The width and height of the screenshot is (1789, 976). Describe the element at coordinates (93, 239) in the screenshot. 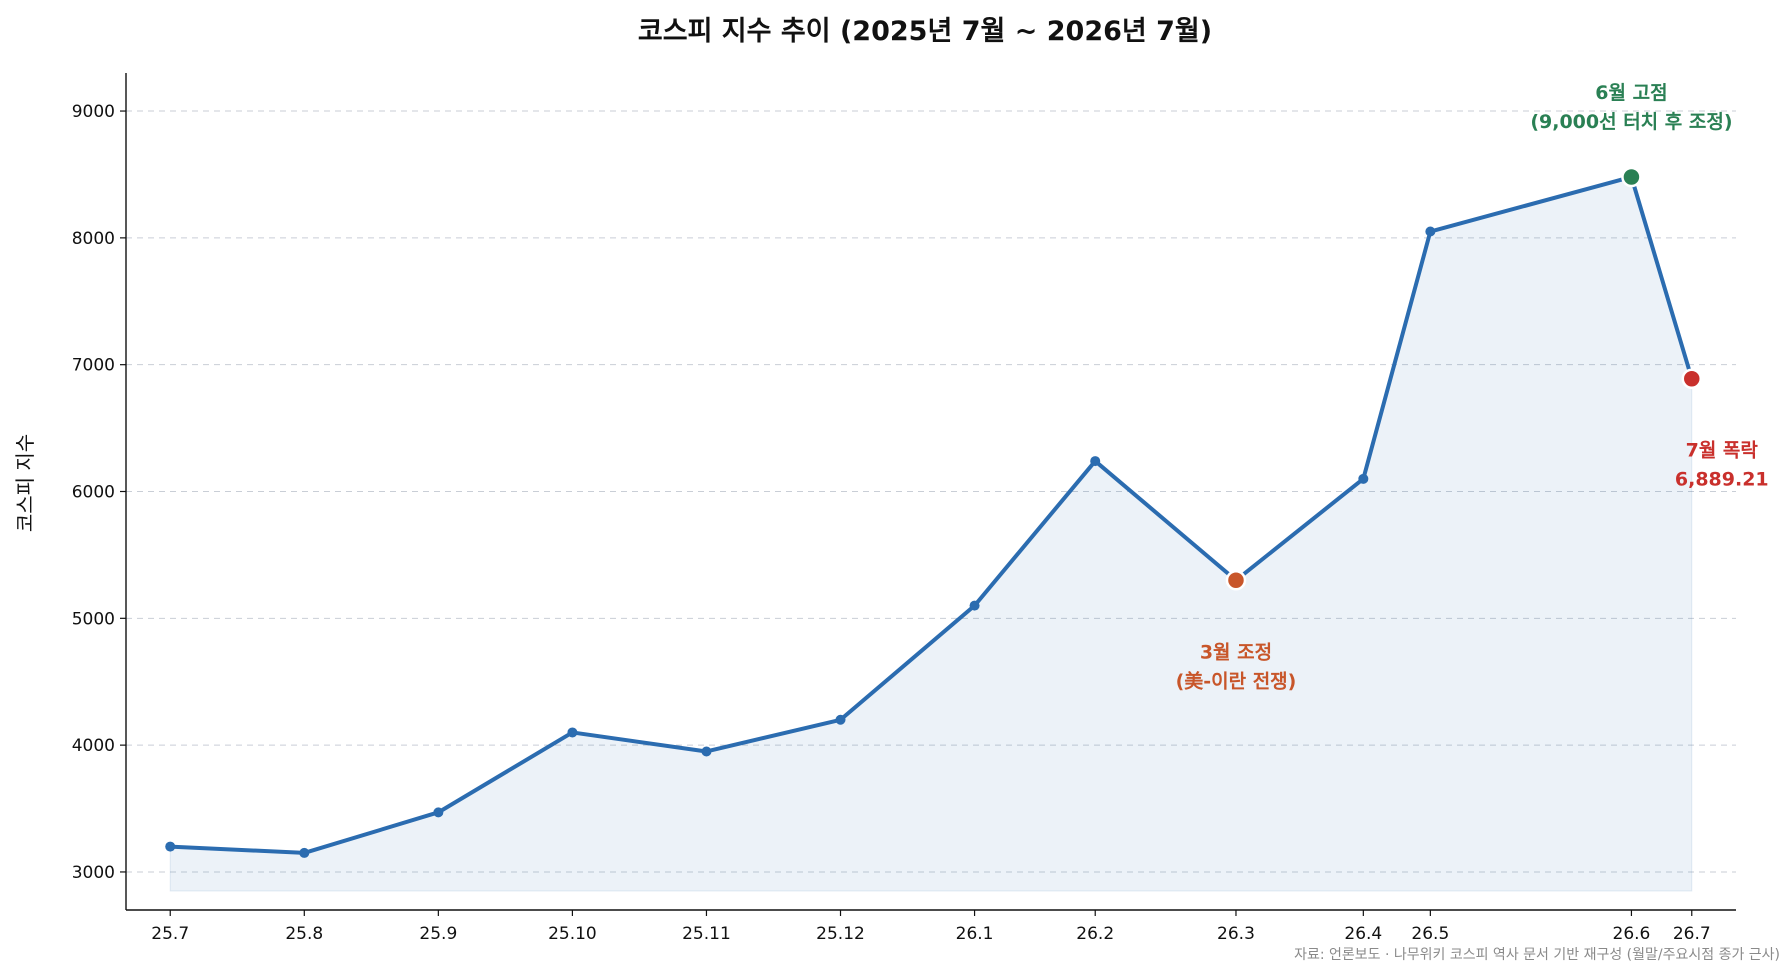

I see `y-tick-label: 8000` at that location.